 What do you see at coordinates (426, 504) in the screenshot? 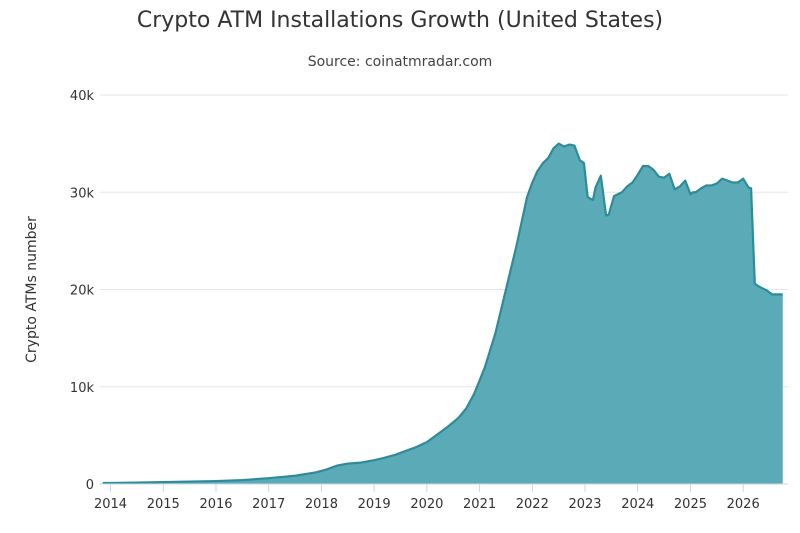
I see `x-tick-label: 2020` at bounding box center [426, 504].